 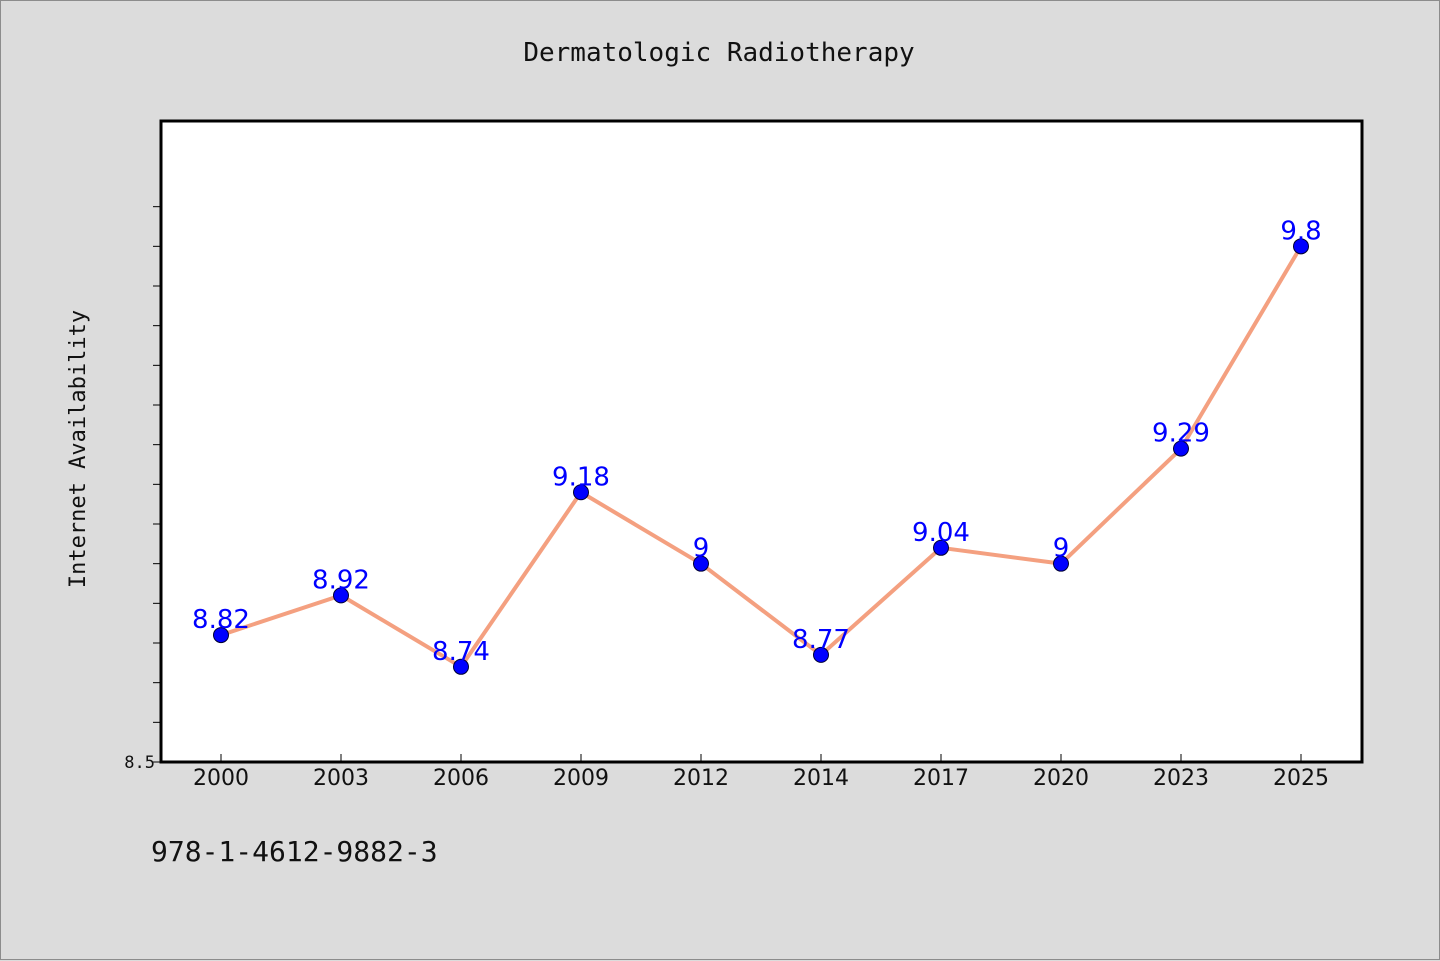 I want to click on x-tick-label: 2014, so click(x=821, y=778).